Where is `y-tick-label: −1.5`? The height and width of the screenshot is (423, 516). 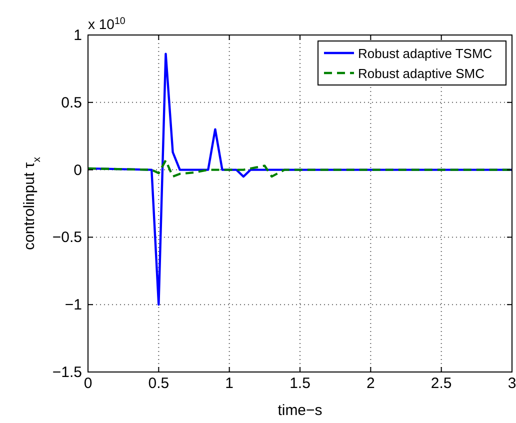
y-tick-label: −1.5 is located at coordinates (67, 372).